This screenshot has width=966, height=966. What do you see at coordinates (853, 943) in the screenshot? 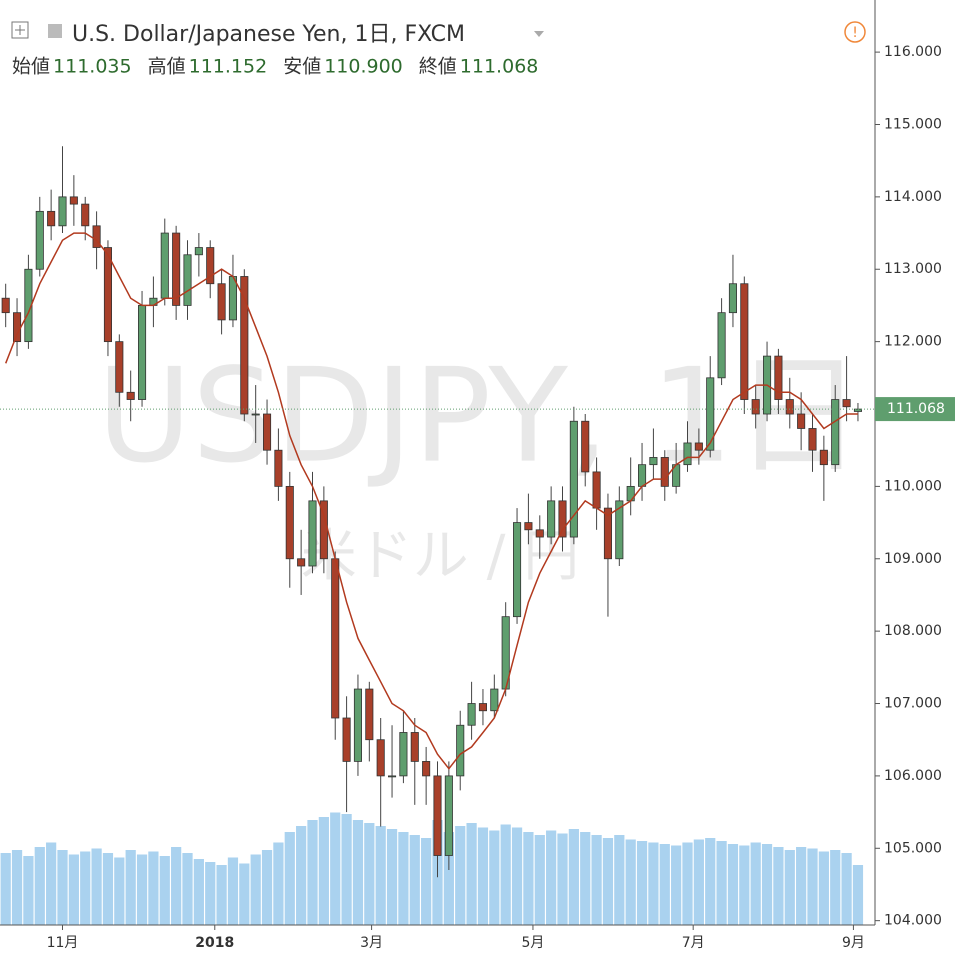
I see `x-tick-label: 9月` at bounding box center [853, 943].